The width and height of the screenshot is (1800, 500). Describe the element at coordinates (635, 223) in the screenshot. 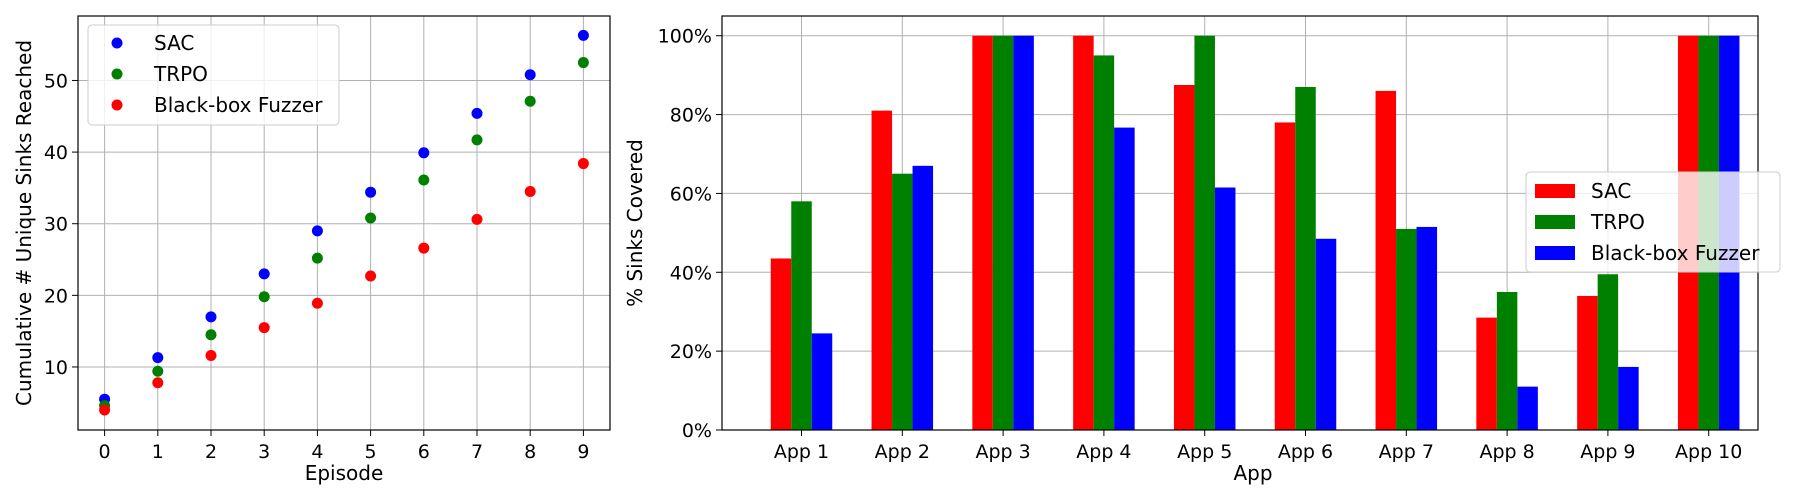

I see `bar-y-axis-label: % Sinks Covered` at that location.